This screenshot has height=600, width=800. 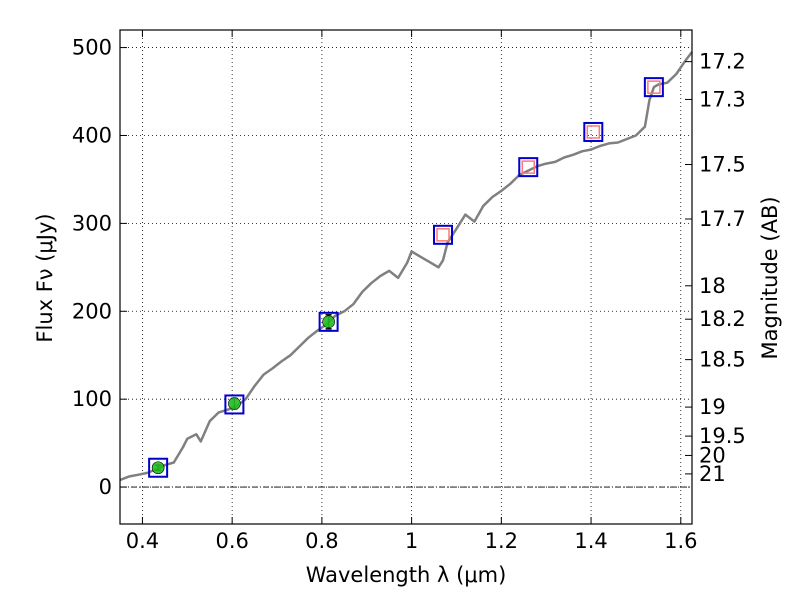 I want to click on magnitude-tick-label: 17.3, so click(x=722, y=99).